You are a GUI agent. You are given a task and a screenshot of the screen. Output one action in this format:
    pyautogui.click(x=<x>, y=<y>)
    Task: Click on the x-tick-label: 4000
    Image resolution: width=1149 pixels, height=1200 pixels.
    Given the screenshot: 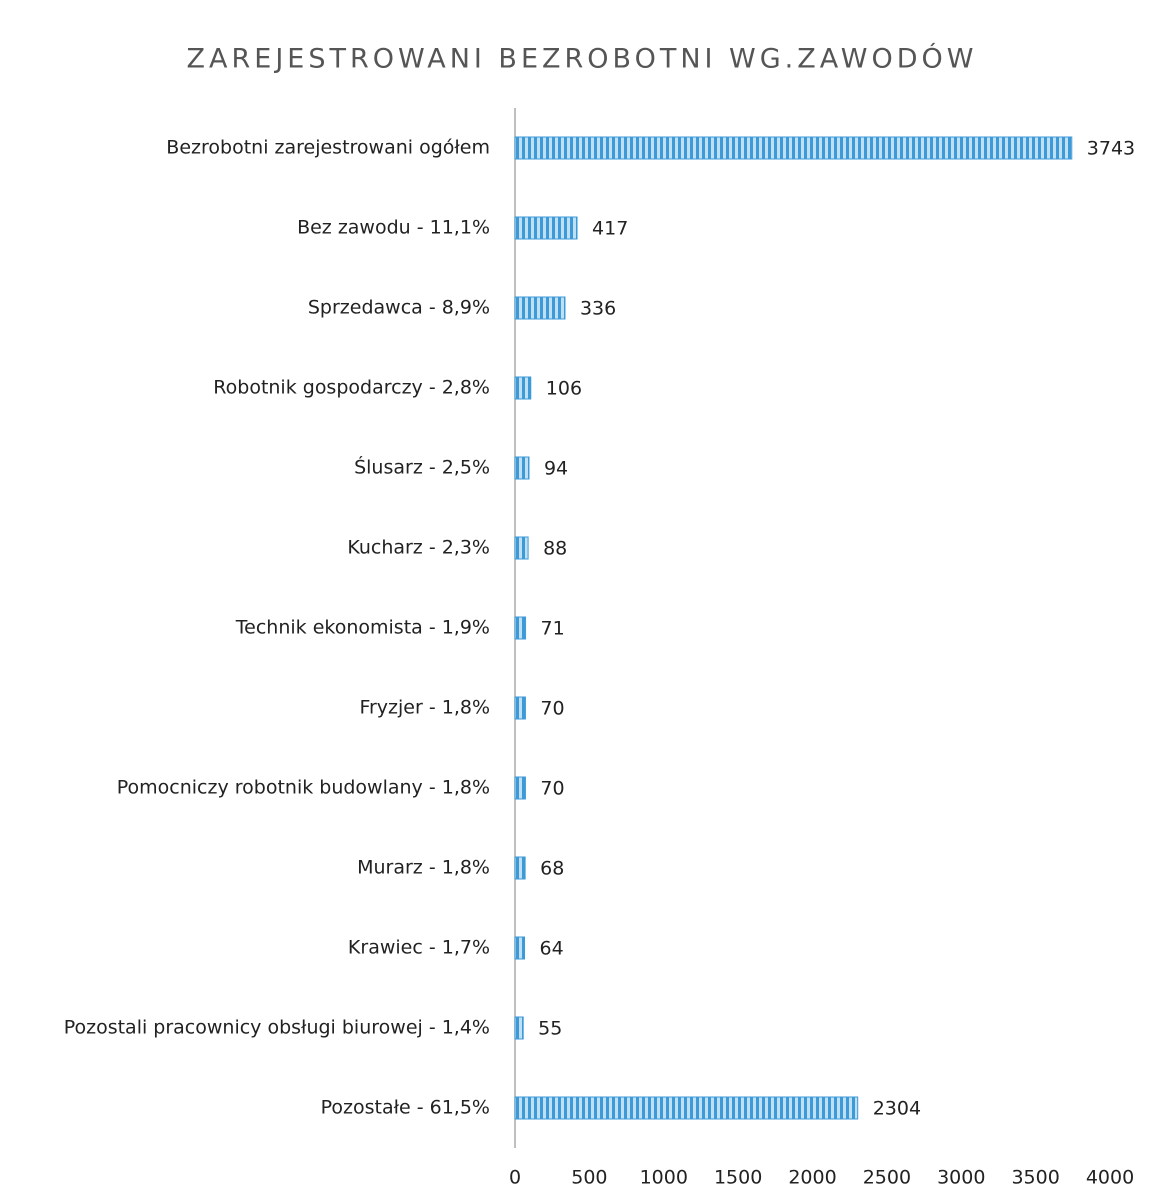 What is the action you would take?
    pyautogui.click(x=1110, y=1178)
    